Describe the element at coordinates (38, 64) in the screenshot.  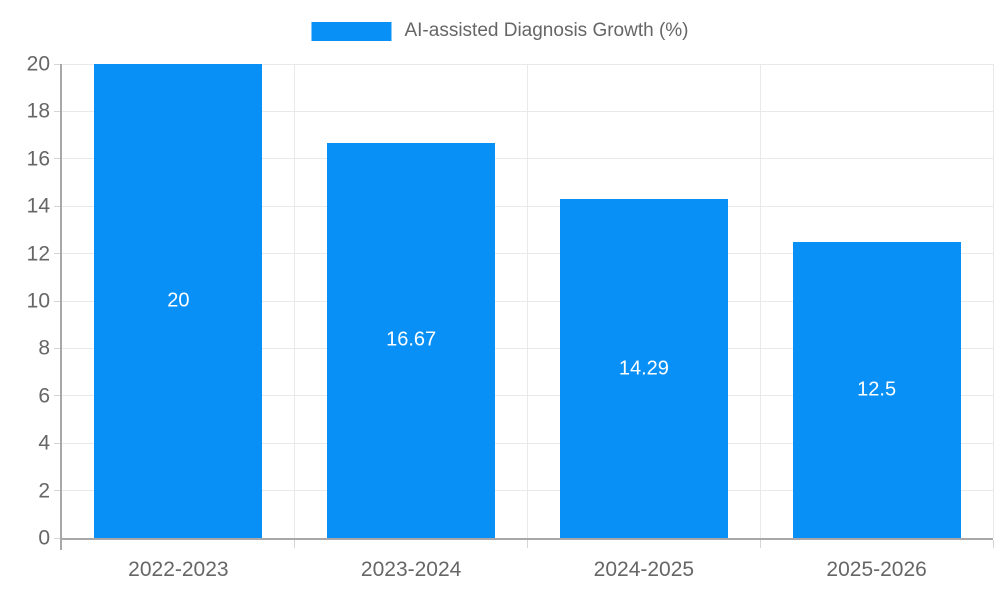
I see `y-tick-label: 20` at that location.